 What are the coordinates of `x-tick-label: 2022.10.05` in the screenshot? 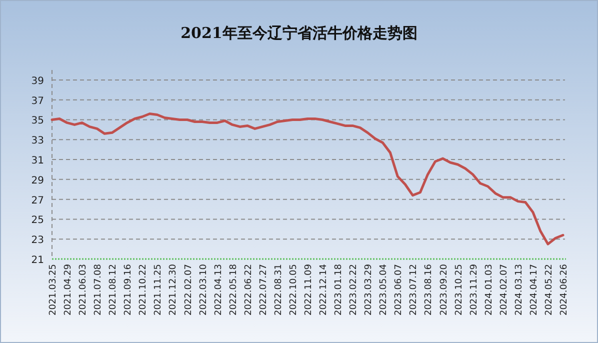 It's located at (293, 290).